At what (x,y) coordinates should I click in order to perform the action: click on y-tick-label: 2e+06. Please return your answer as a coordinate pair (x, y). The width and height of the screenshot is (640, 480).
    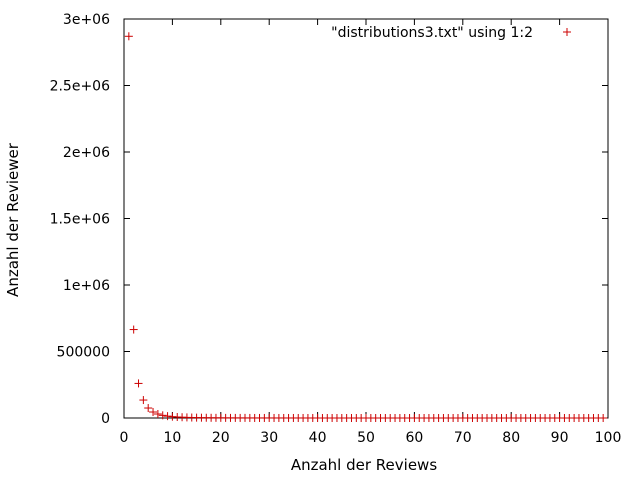
    Looking at the image, I should click on (86, 153).